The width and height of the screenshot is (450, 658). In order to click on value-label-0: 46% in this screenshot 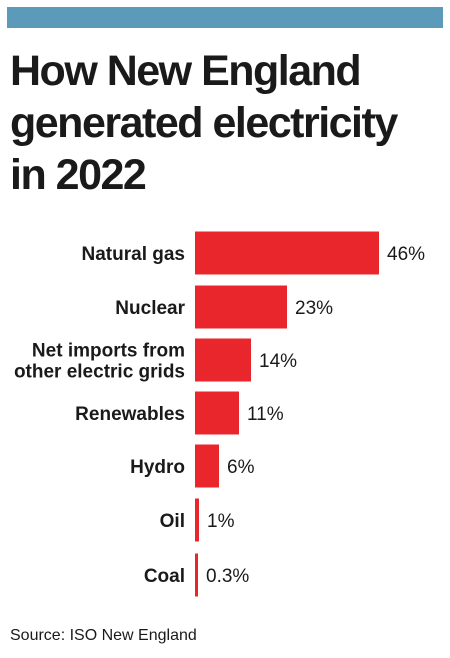, I will do `click(406, 254)`.